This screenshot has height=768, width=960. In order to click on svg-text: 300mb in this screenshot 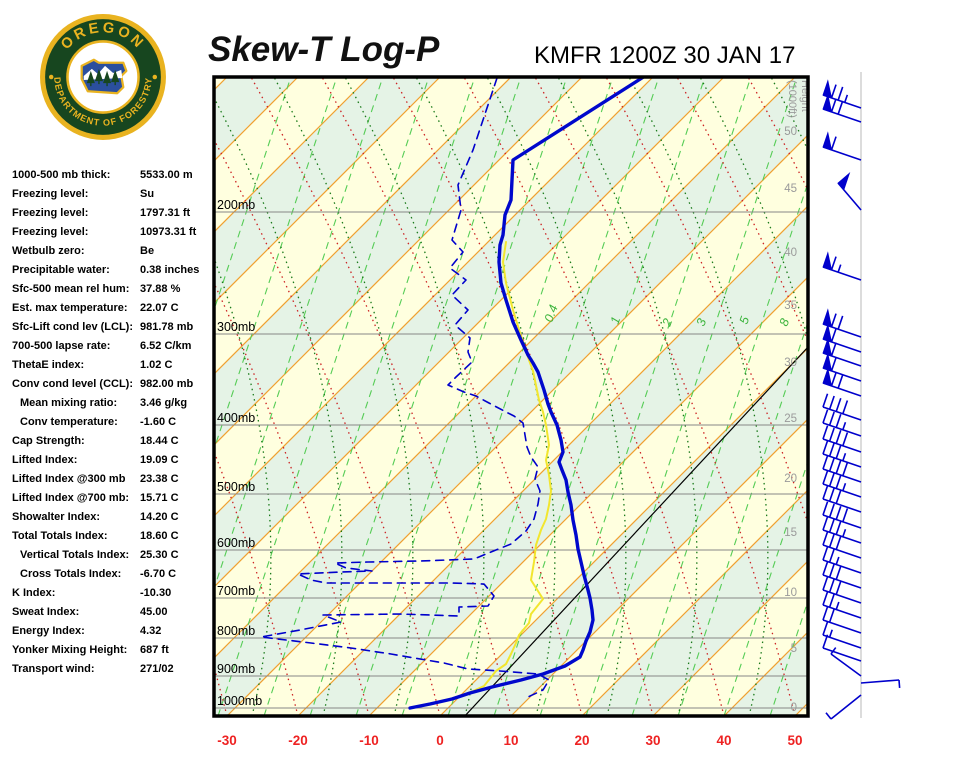, I will do `click(236, 327)`.